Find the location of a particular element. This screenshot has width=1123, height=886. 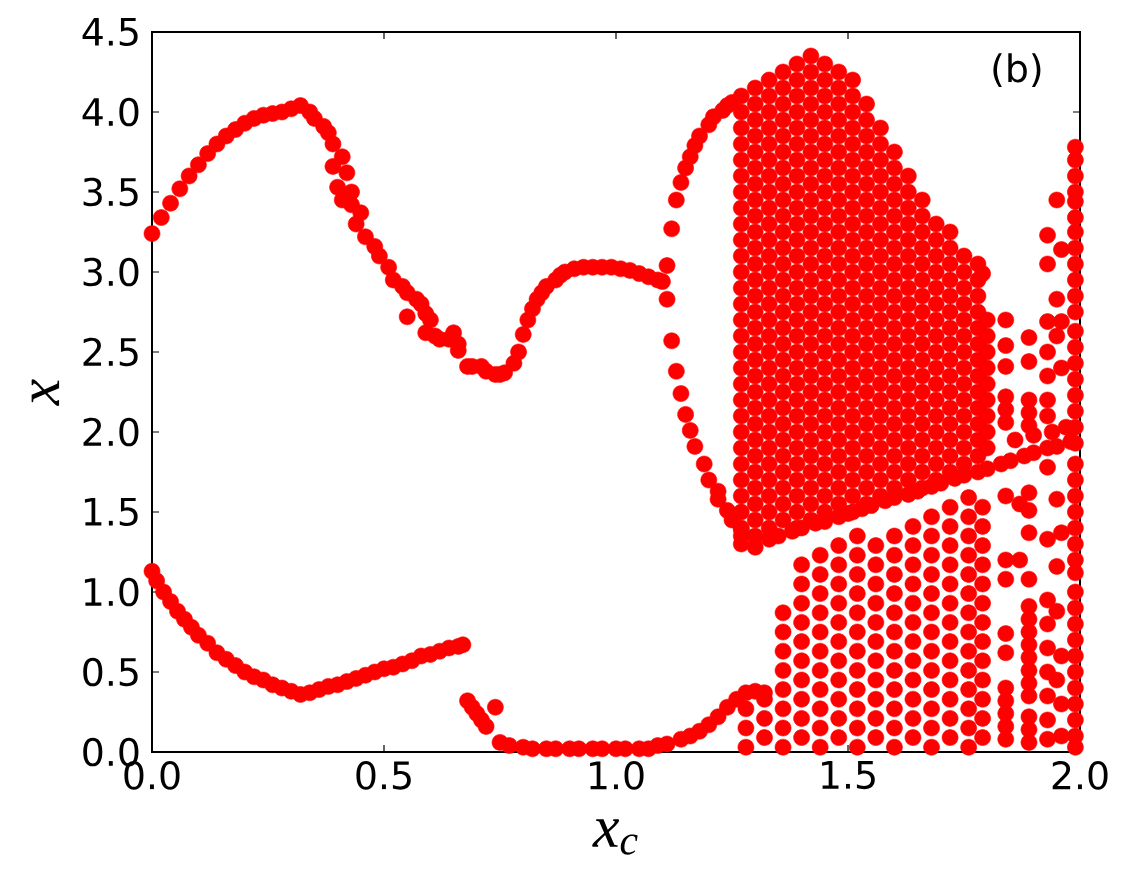

y-tick-label: 1.0 is located at coordinates (111, 592).